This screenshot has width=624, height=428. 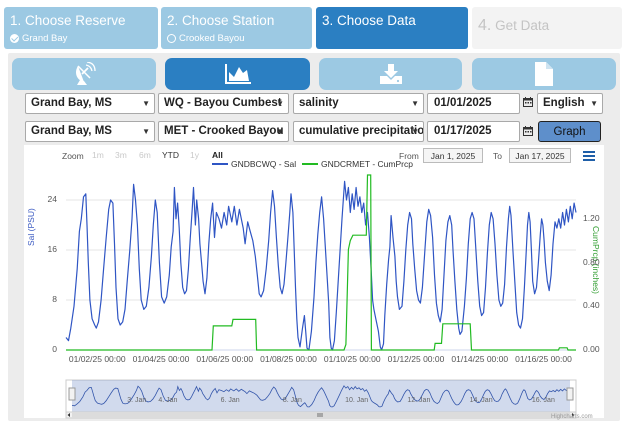 I want to click on end-date-value: 01/17/2025, so click(x=463, y=131).